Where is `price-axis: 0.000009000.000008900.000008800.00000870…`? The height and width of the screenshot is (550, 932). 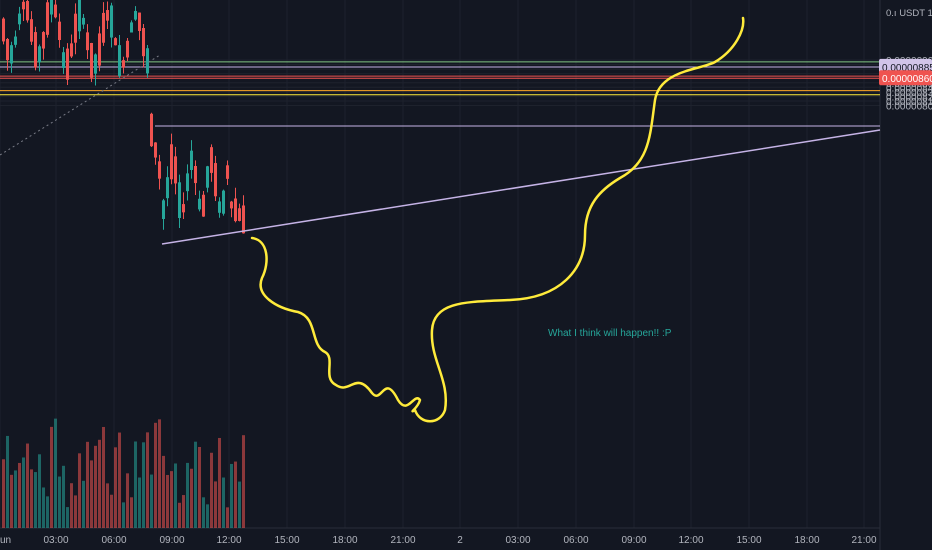 price-axis: 0.000009000.000008900.000008800.00000870… is located at coordinates (905, 84).